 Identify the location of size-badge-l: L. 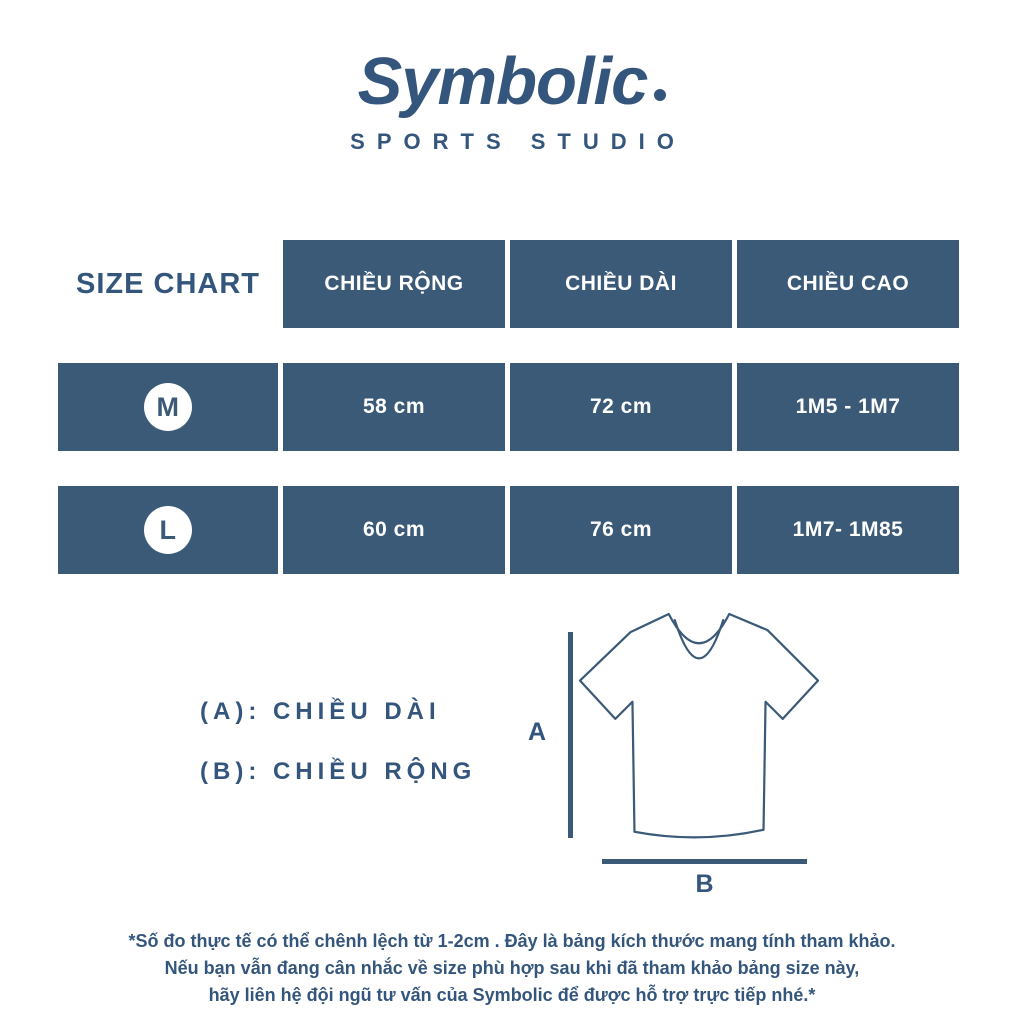
(168, 530).